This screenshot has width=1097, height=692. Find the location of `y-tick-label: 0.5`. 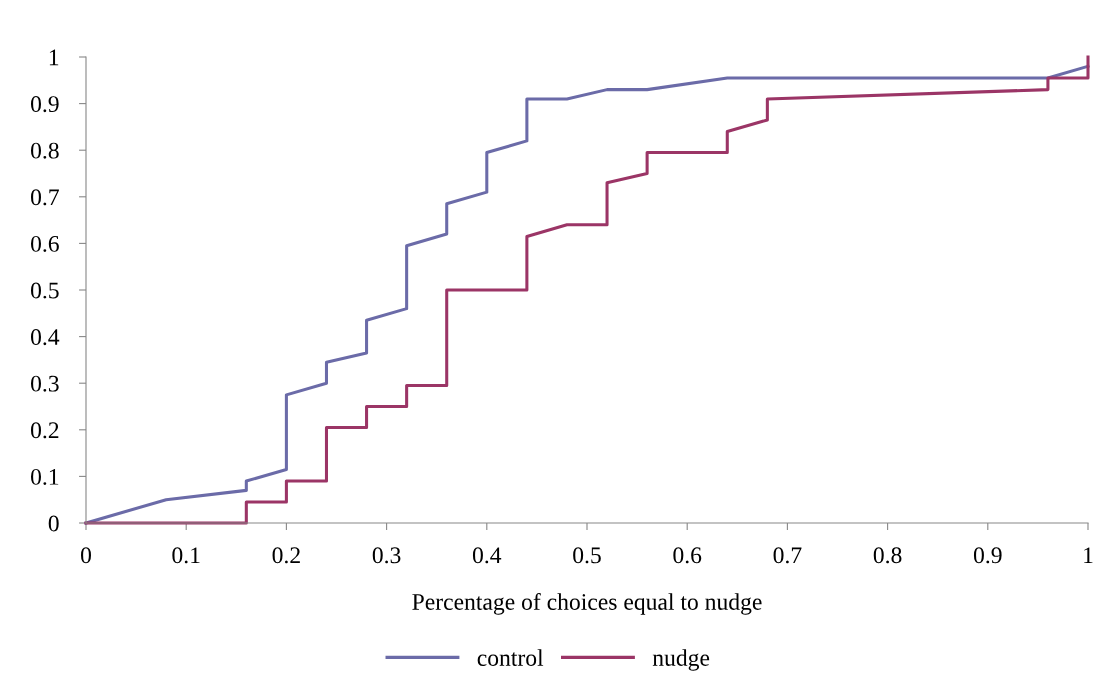

y-tick-label: 0.5 is located at coordinates (45, 290).